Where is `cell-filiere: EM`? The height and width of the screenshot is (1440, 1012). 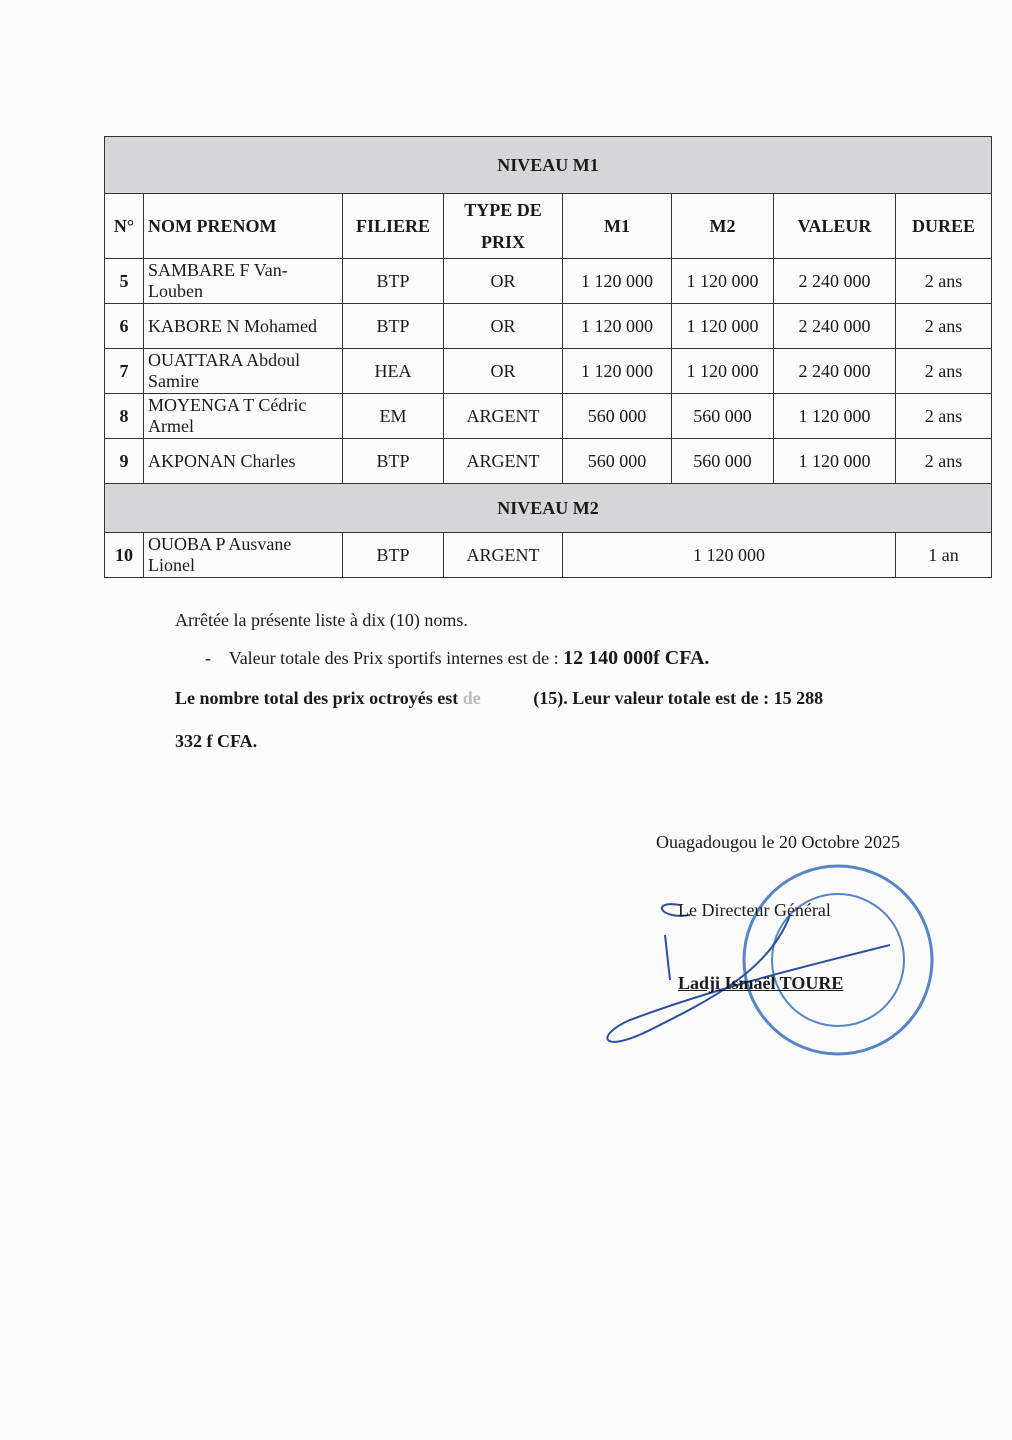 cell-filiere: EM is located at coordinates (393, 416).